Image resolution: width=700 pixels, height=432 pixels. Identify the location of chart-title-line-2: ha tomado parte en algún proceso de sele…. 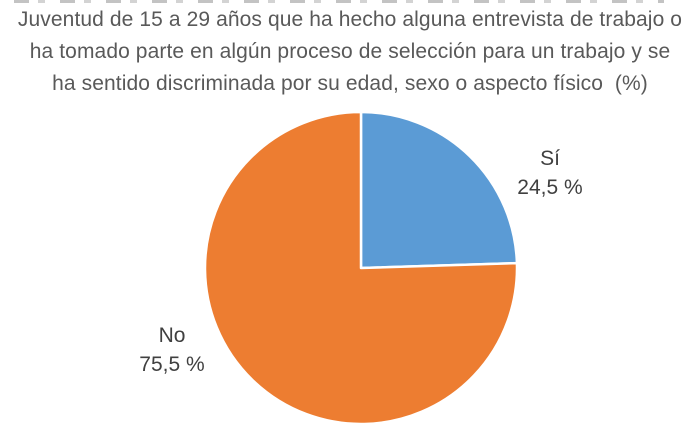
(350, 51).